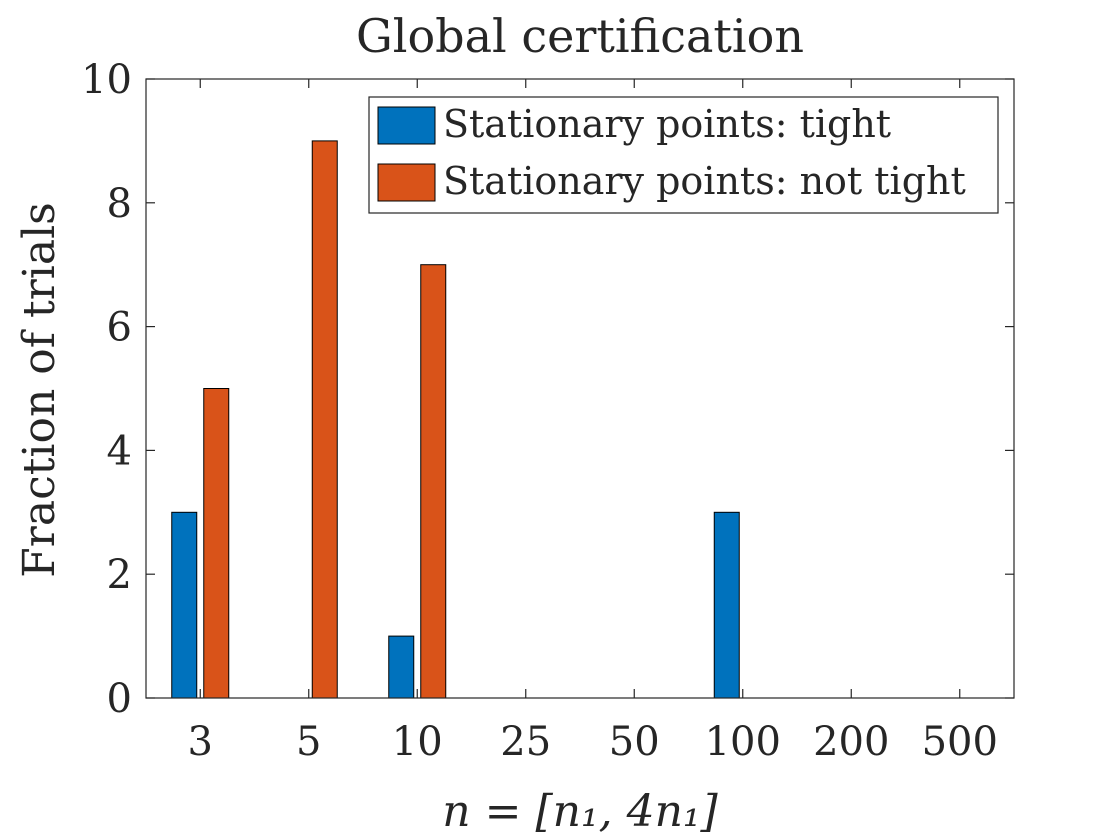 Image resolution: width=1120 pixels, height=840 pixels. I want to click on x-tick-label: 500, so click(960, 742).